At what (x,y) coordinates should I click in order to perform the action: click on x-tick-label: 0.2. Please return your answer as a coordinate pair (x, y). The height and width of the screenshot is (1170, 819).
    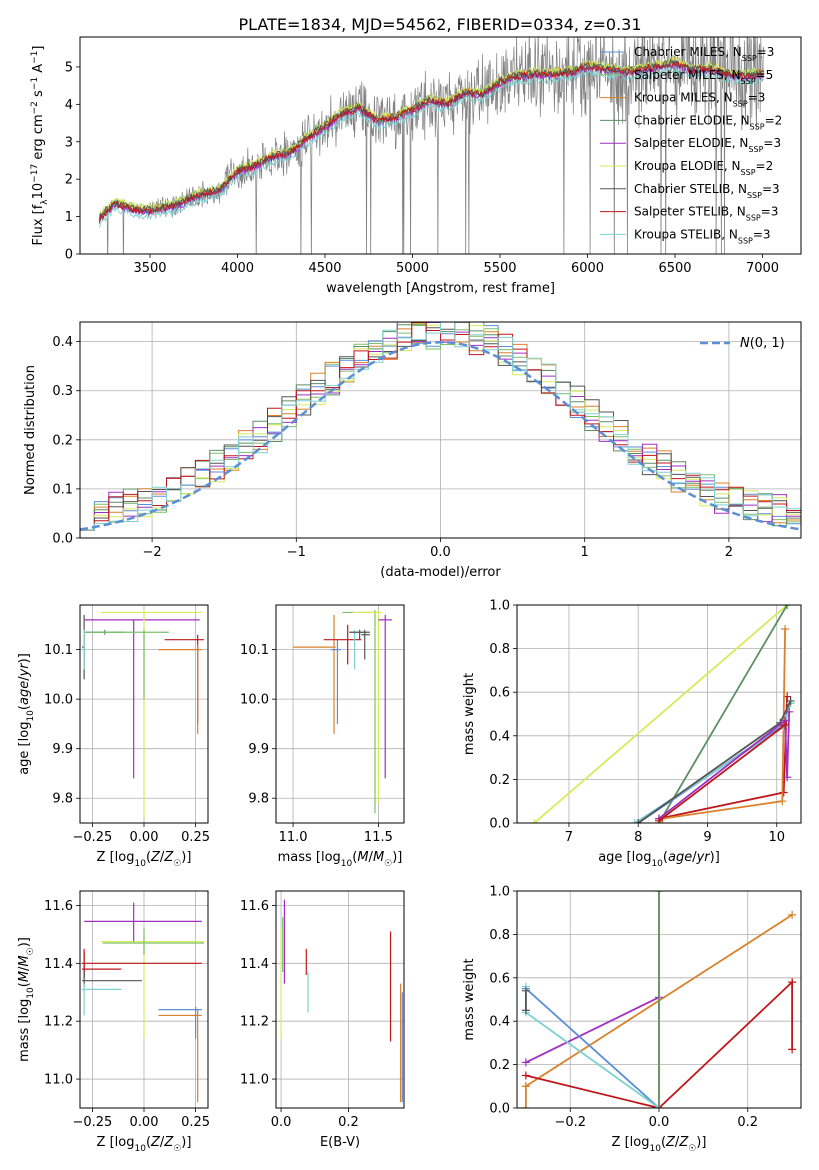
    Looking at the image, I should click on (348, 1122).